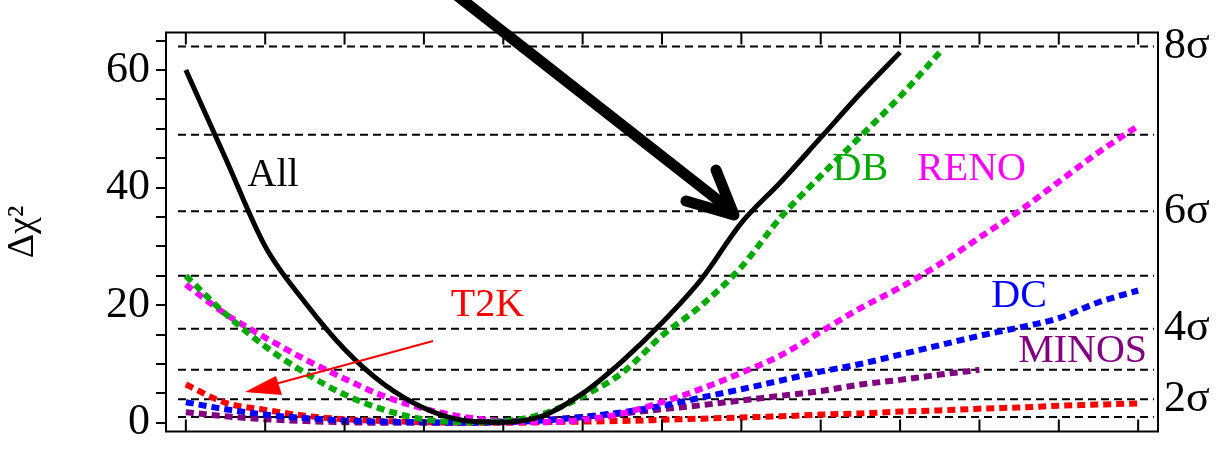 Image resolution: width=1232 pixels, height=464 pixels. I want to click on series-label: RENO, so click(971, 167).